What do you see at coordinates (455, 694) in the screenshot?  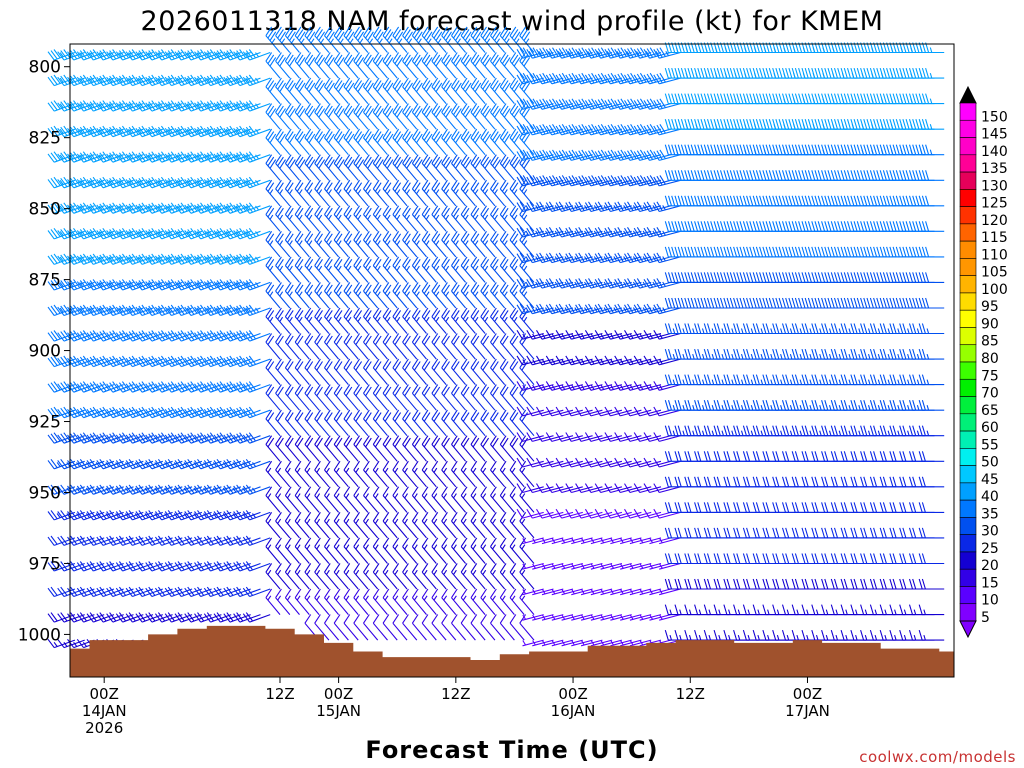 I see `x-tick-label: 12Z` at bounding box center [455, 694].